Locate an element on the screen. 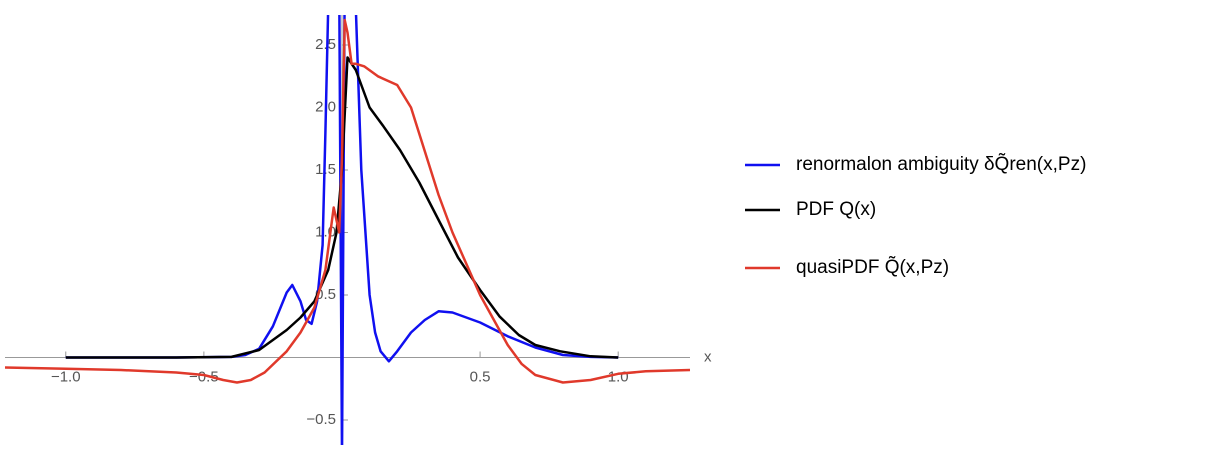  legend-label: renormalon ambiguity δQ̃ren(x,Pz) is located at coordinates (941, 164).